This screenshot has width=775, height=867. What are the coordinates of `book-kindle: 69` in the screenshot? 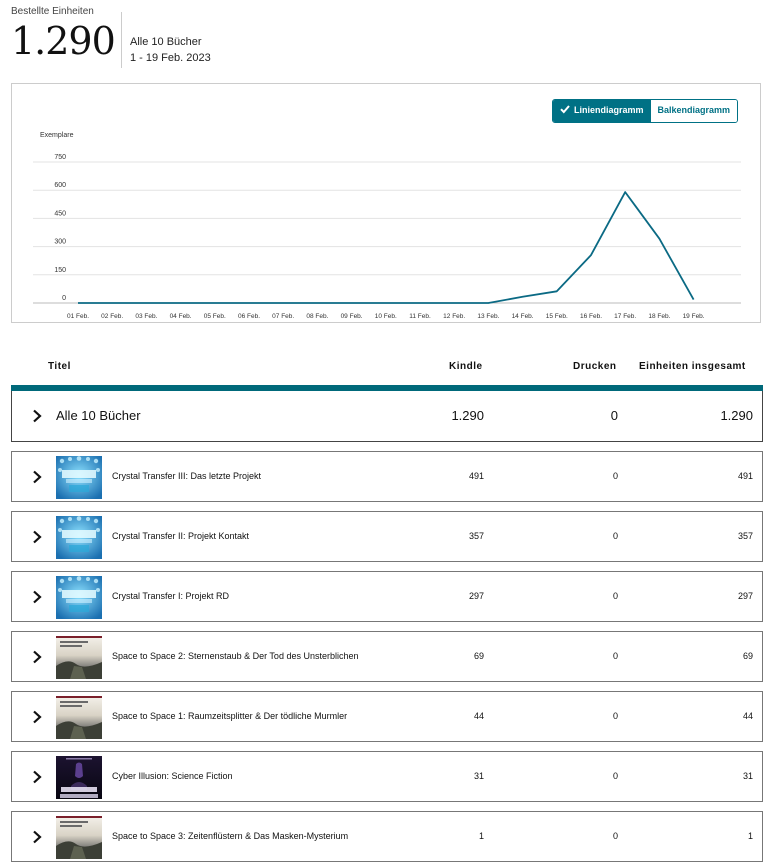 It's located at (478, 656).